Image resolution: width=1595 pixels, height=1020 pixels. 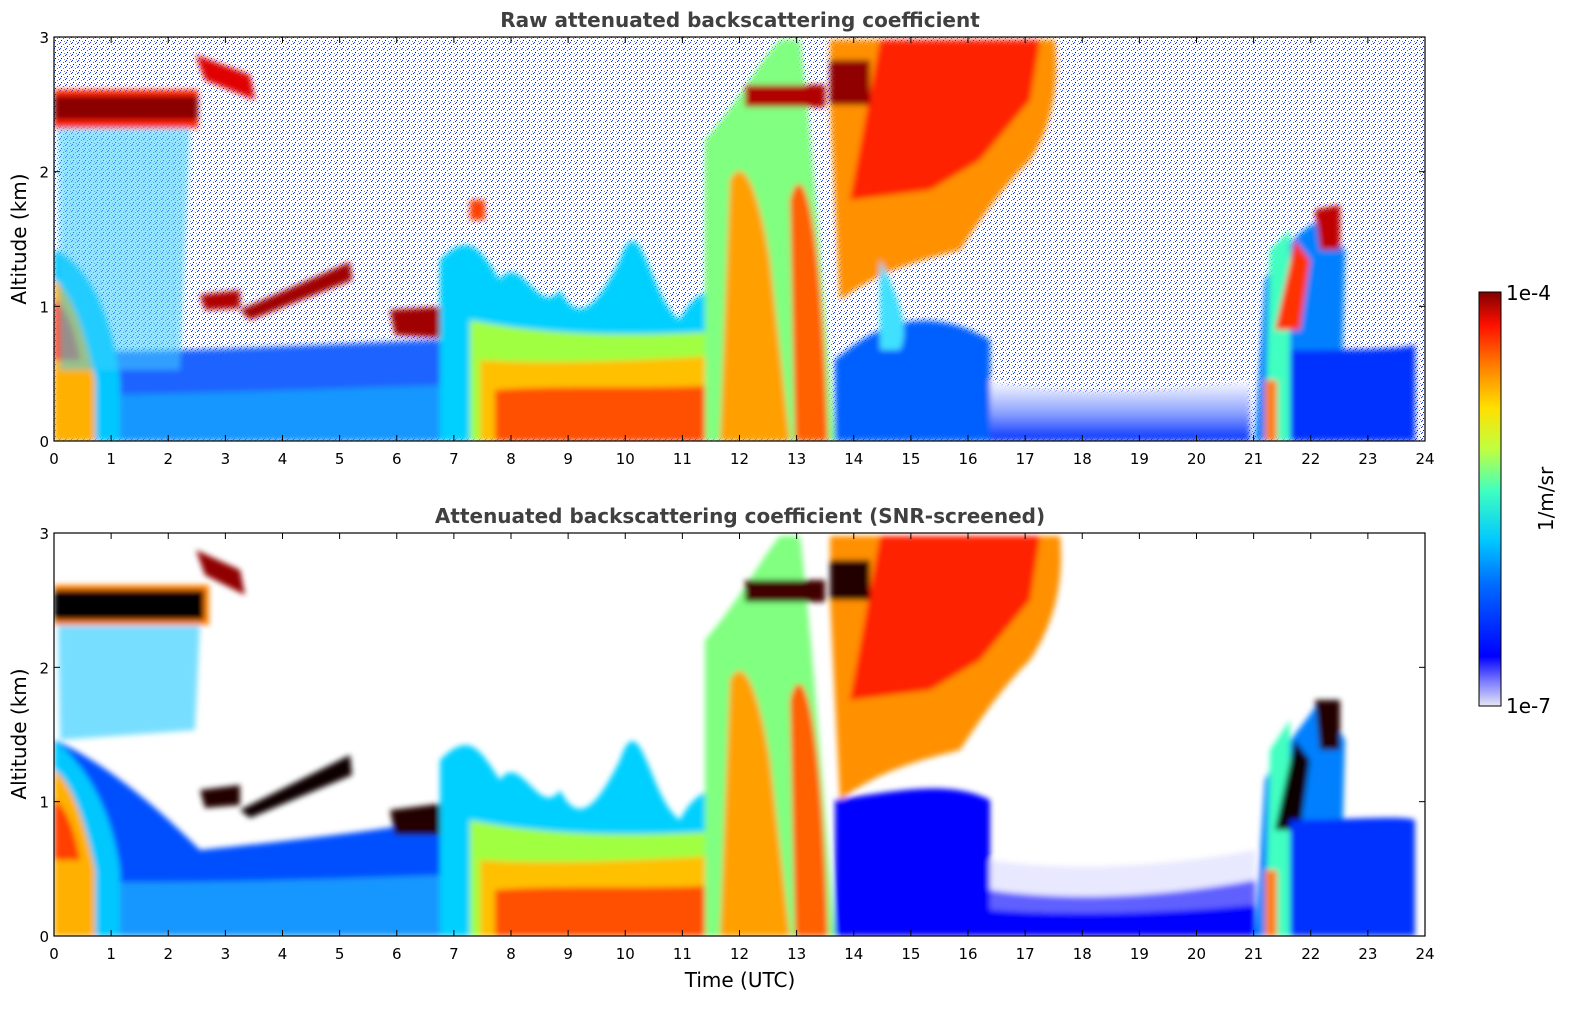 What do you see at coordinates (740, 980) in the screenshot?
I see `x-axis-label: Time (UTC)` at bounding box center [740, 980].